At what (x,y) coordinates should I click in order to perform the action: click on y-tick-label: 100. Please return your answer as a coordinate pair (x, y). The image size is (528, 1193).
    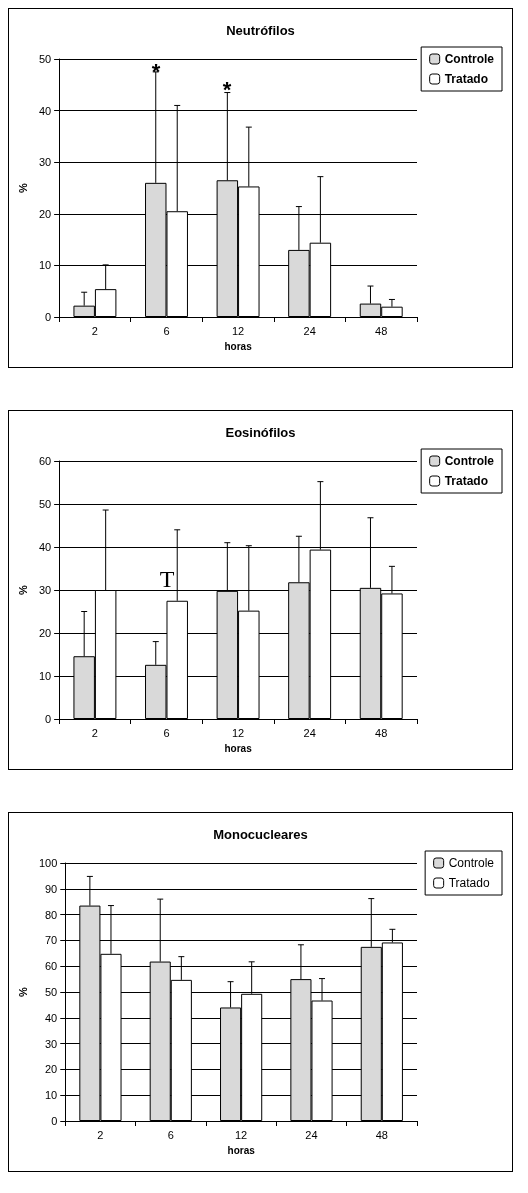
    Looking at the image, I should click on (48, 863).